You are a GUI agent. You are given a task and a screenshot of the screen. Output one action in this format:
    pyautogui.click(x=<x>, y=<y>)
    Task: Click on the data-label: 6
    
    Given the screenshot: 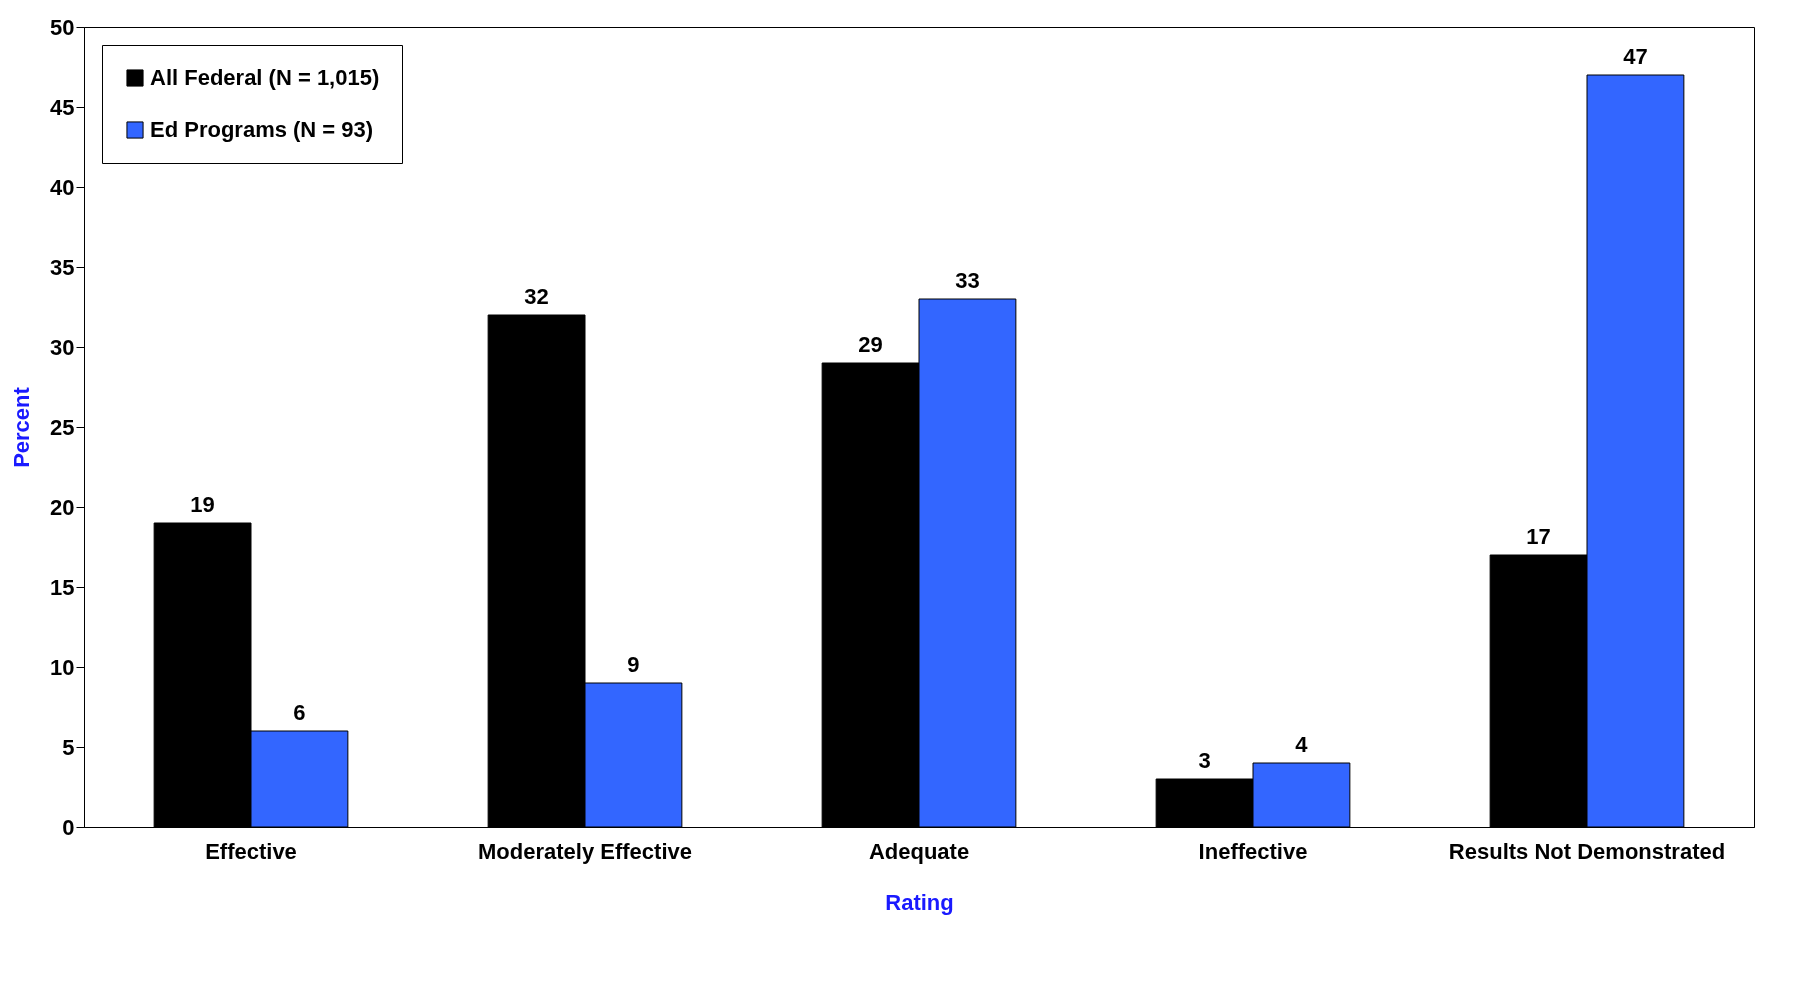 What is the action you would take?
    pyautogui.click(x=299, y=712)
    